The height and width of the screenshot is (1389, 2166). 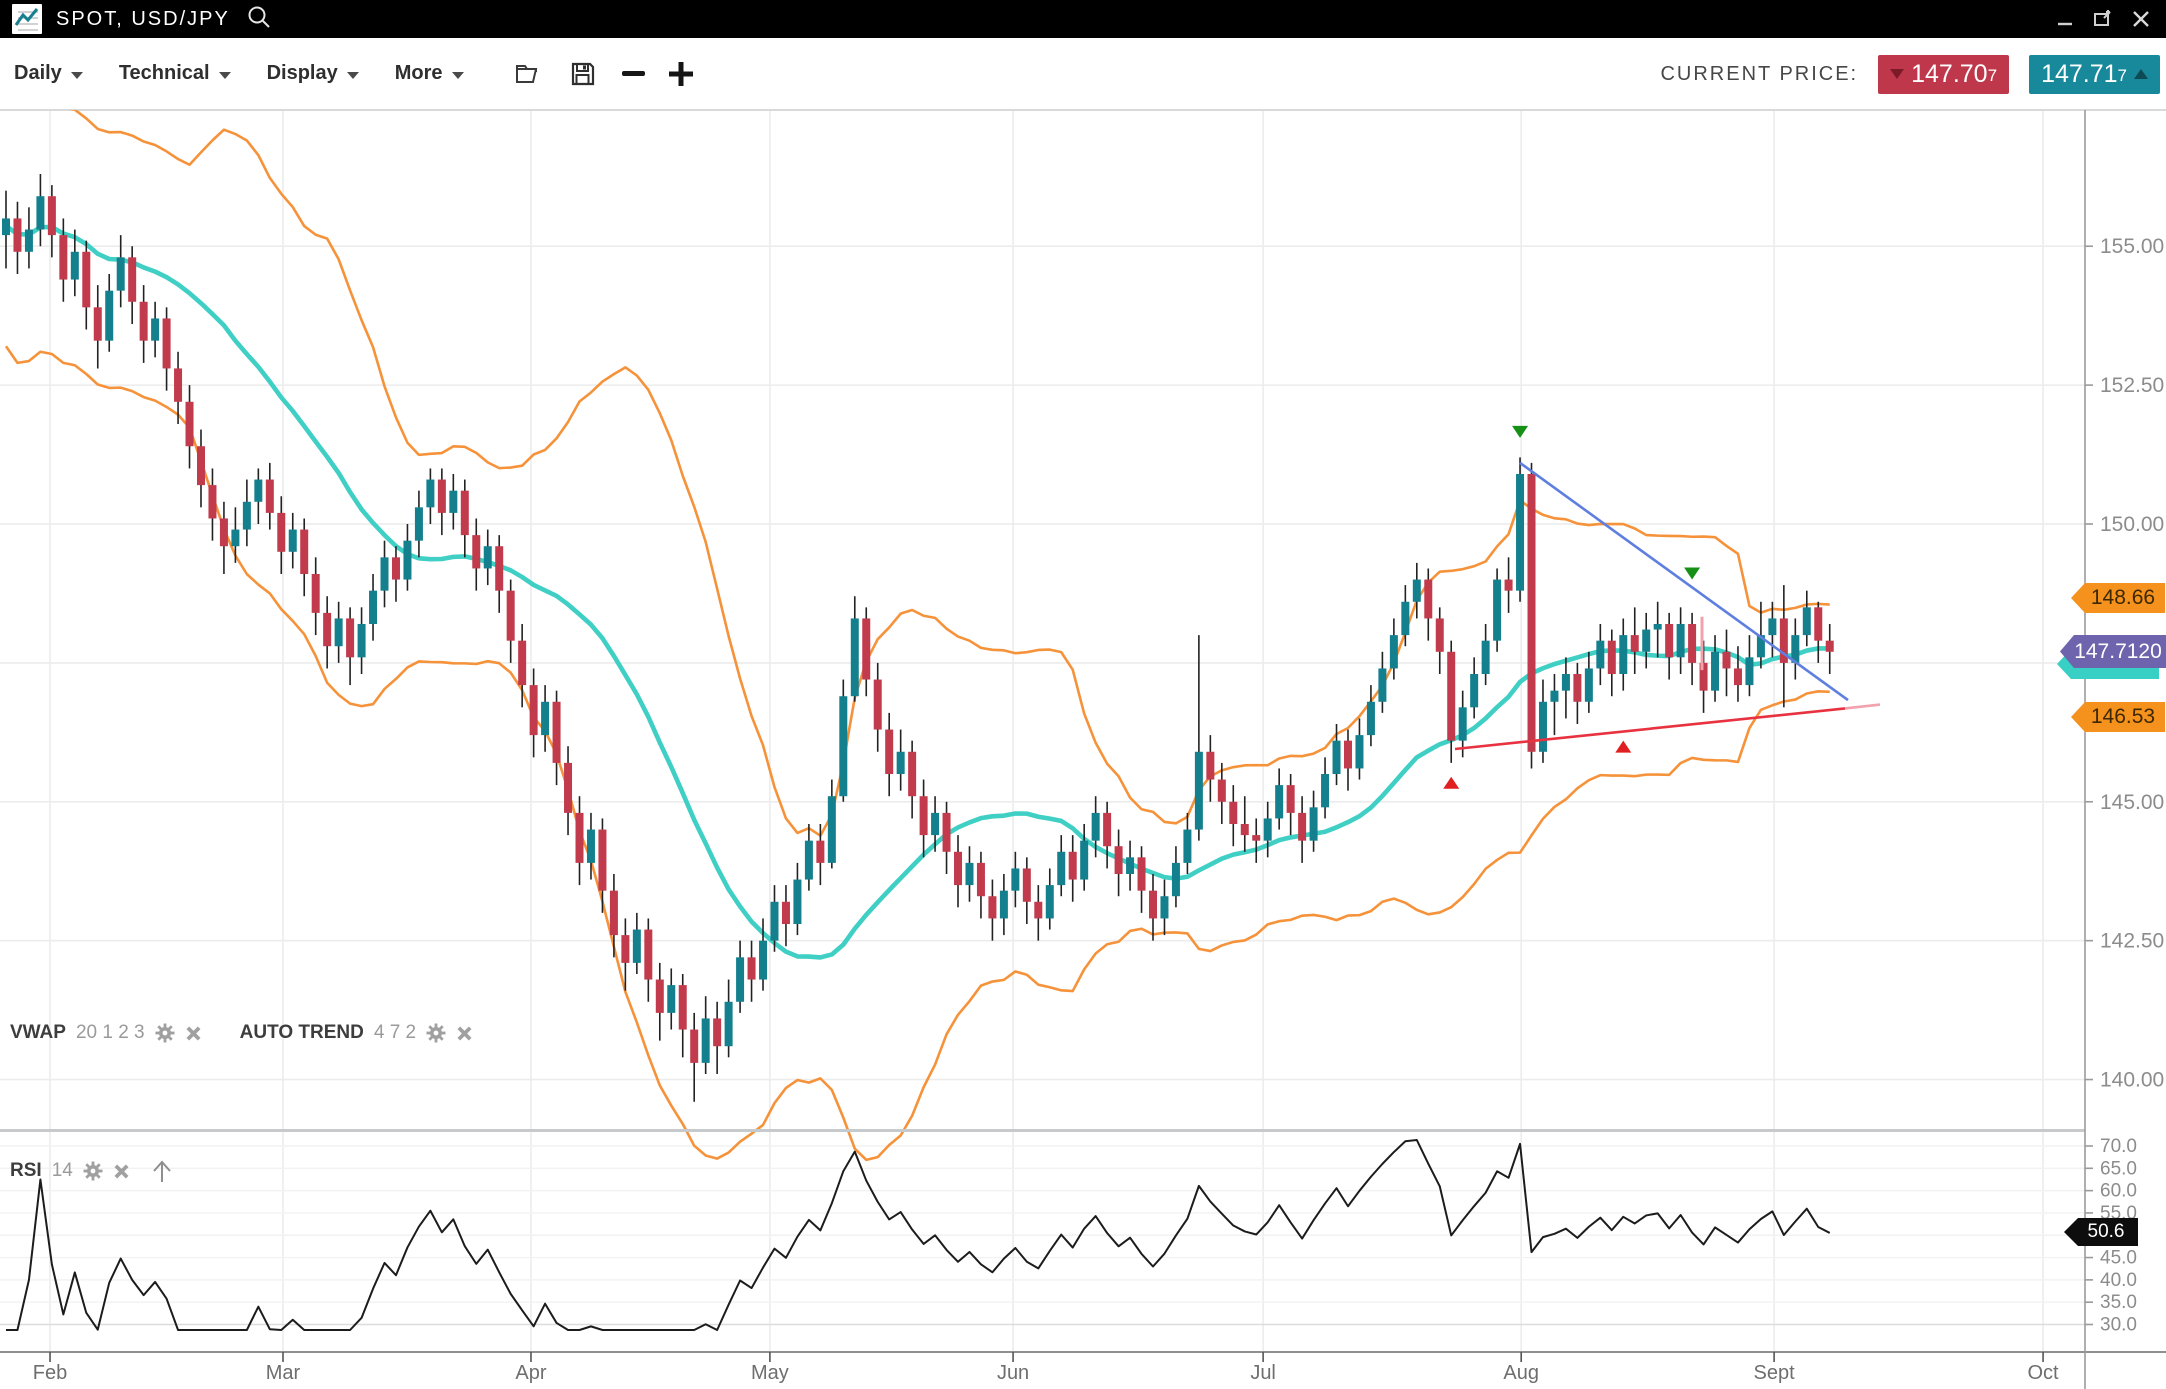 I want to click on rsi-remove-icon, so click(x=121, y=1171).